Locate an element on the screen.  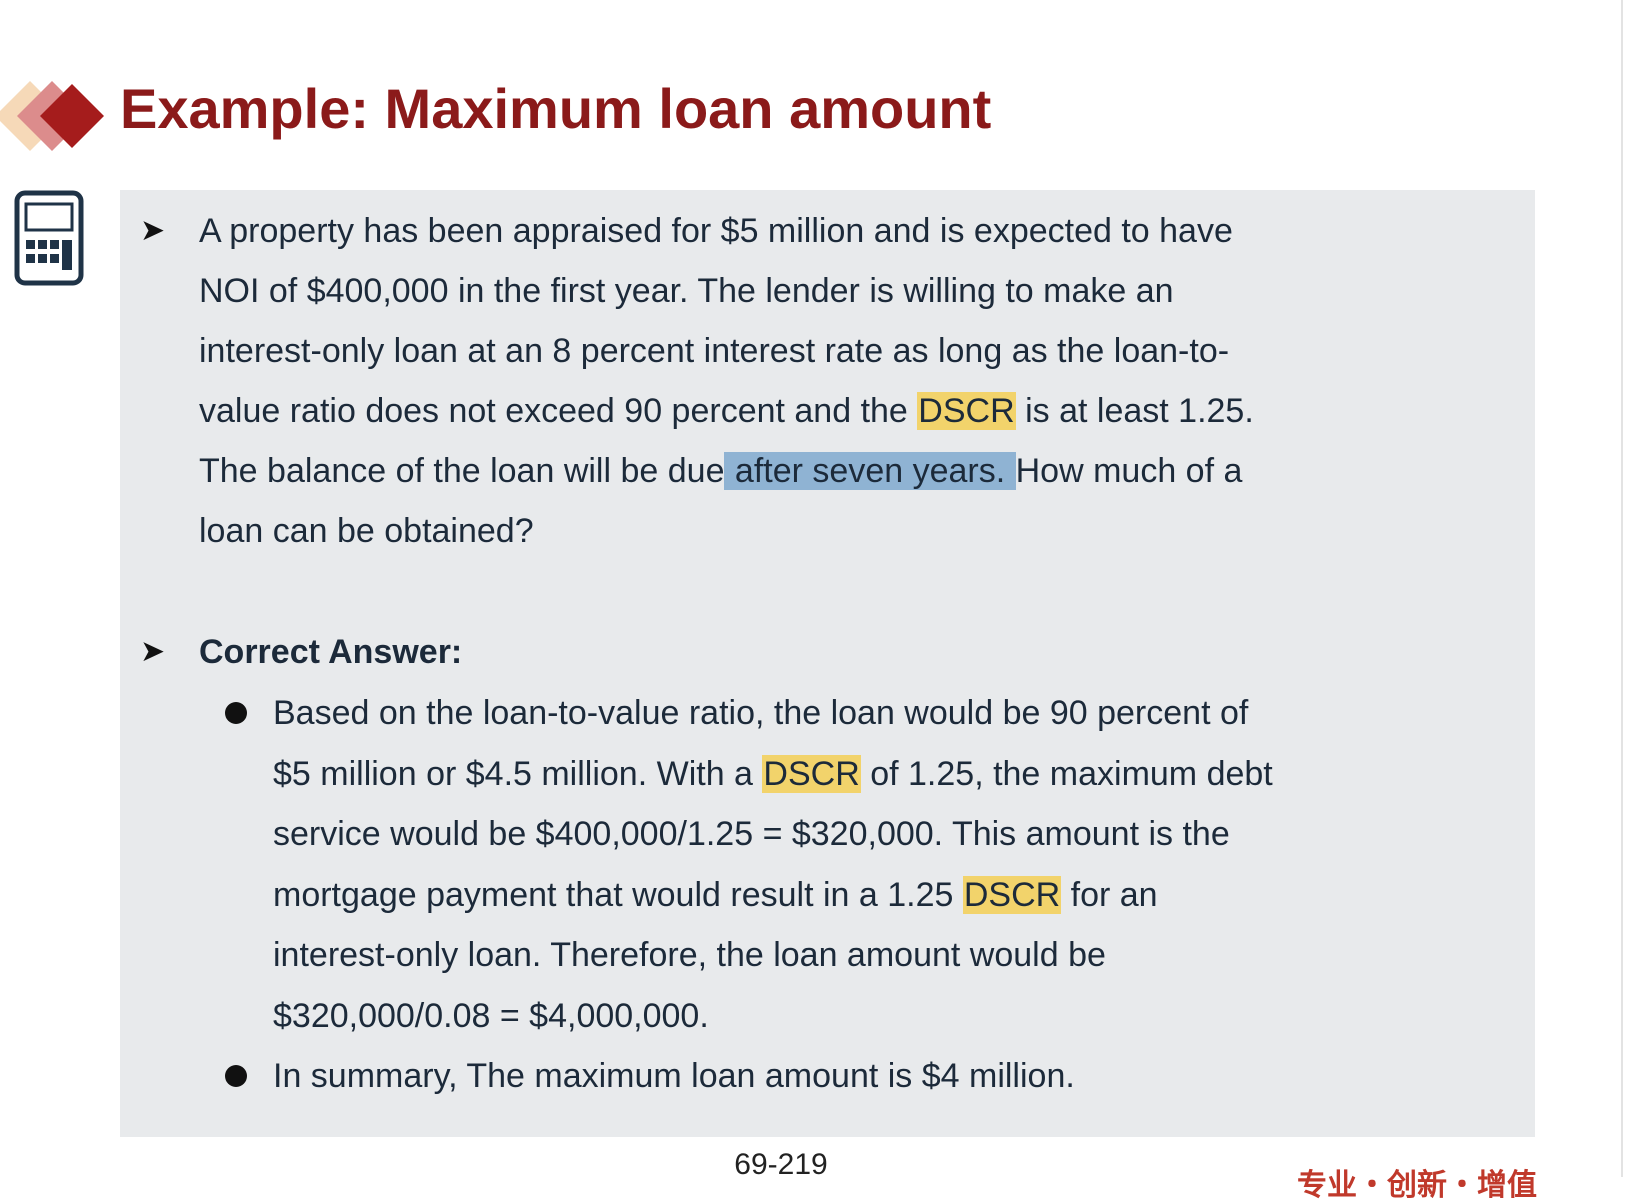
text-run: $5 million or $4.5 million. With a is located at coordinates (518, 773).